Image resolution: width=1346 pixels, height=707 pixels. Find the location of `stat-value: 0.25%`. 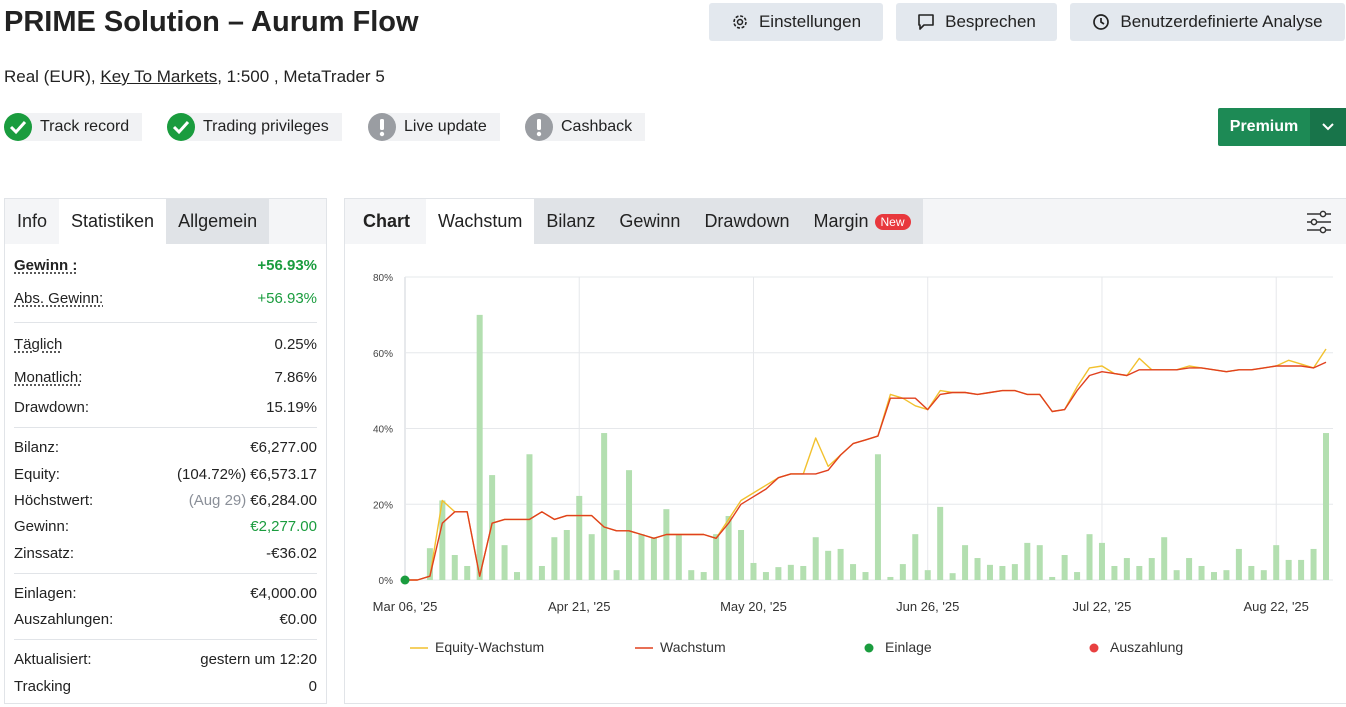

stat-value: 0.25% is located at coordinates (295, 344).